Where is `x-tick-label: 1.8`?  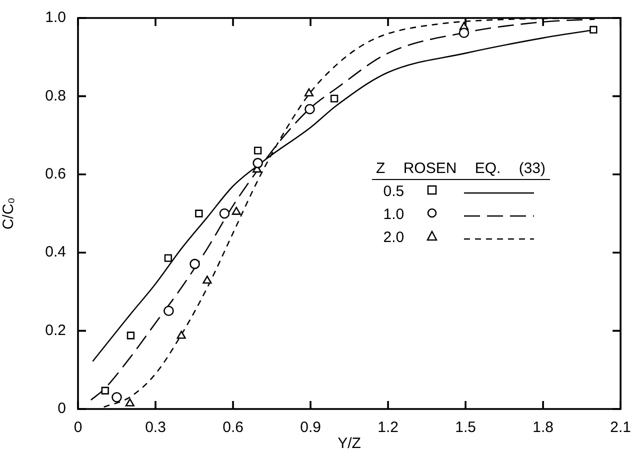
x-tick-label: 1.8 is located at coordinates (543, 427).